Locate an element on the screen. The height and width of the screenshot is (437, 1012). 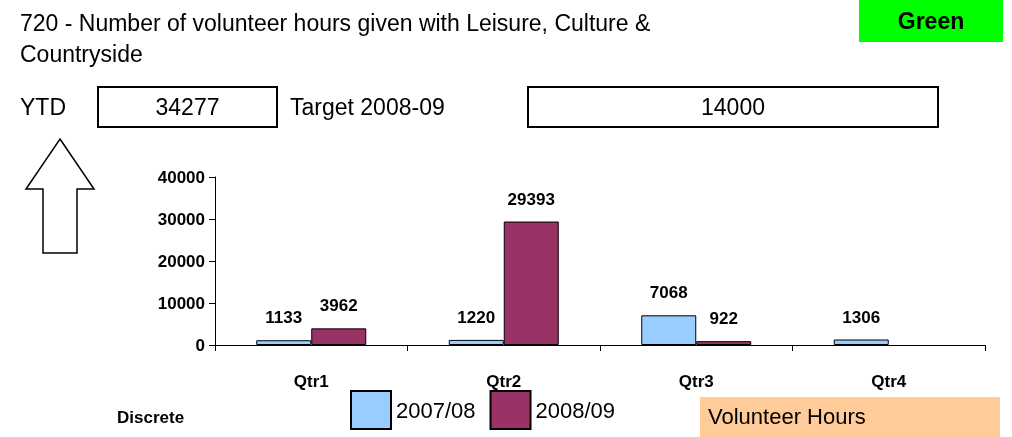
x-tick-label: Qtr4 is located at coordinates (889, 381).